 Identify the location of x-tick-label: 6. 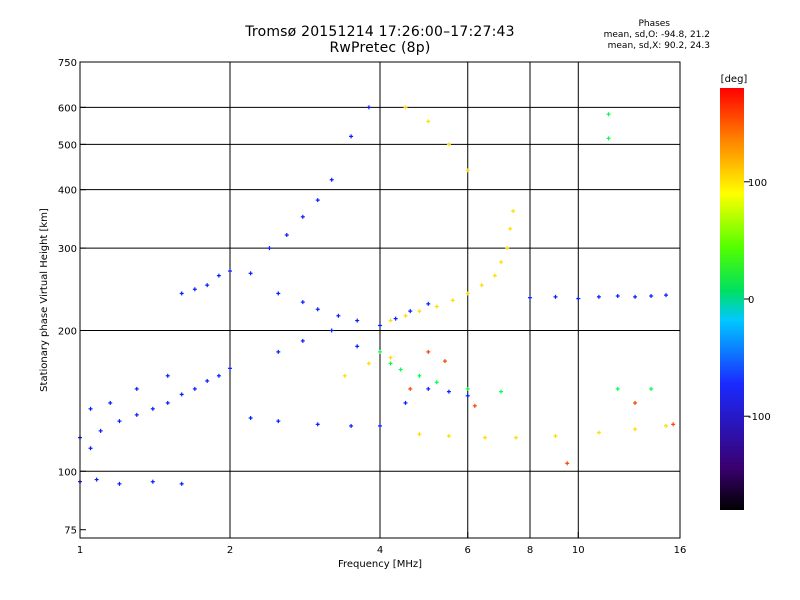
(468, 550).